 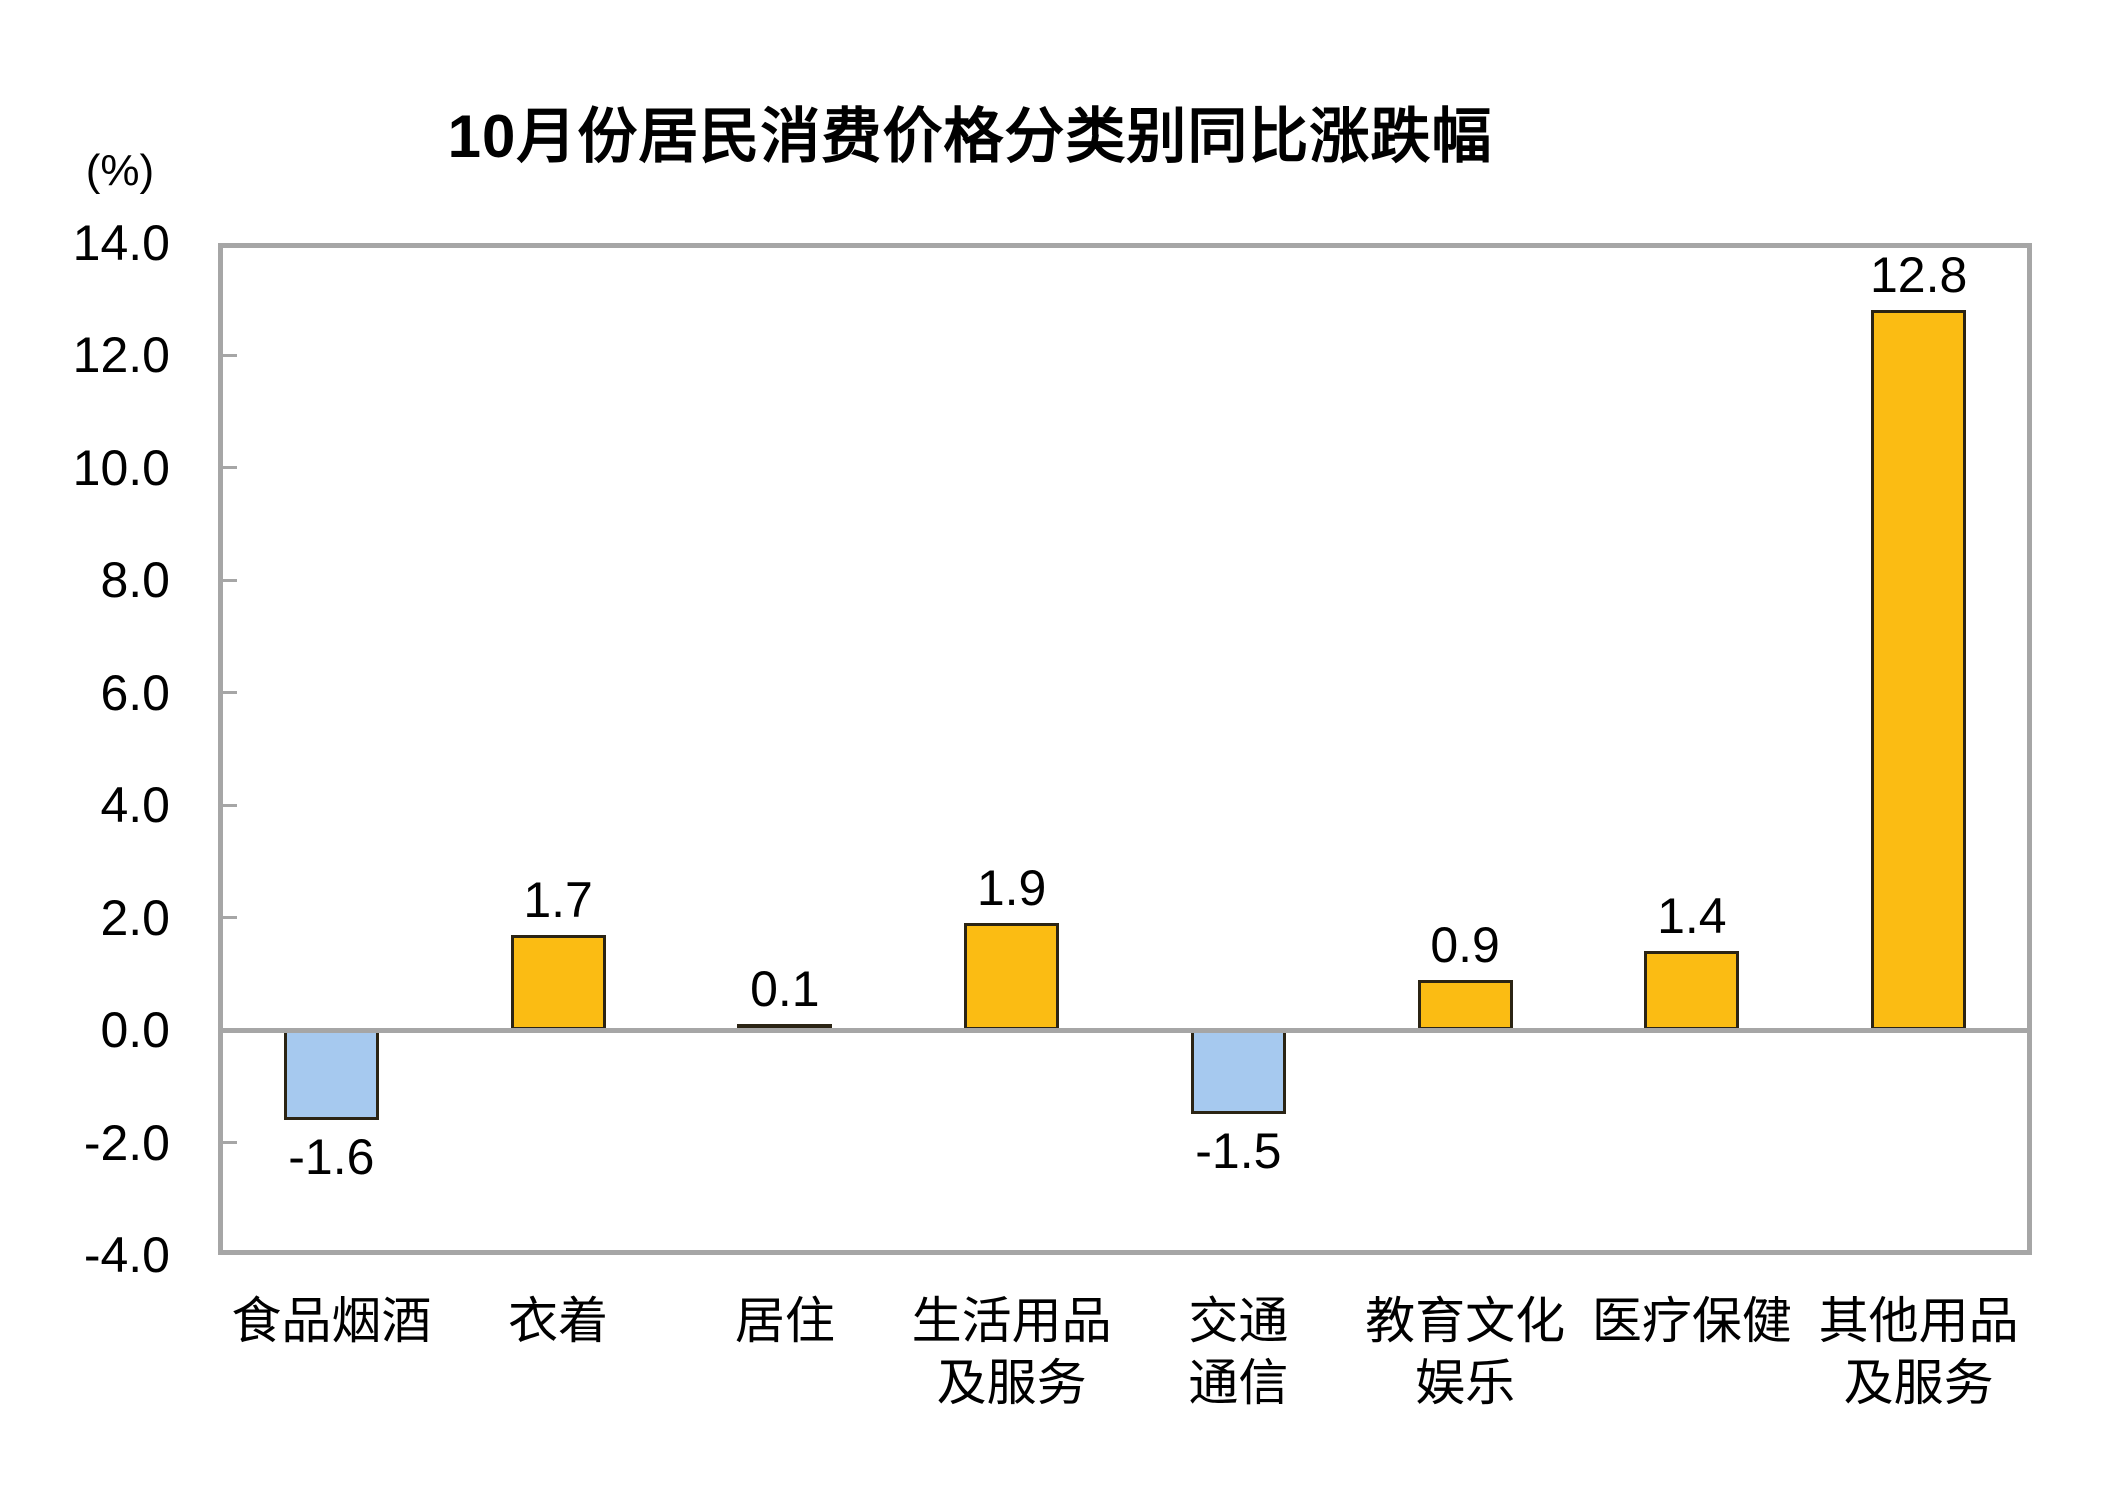 What do you see at coordinates (1125, 1030) in the screenshot?
I see `zero-axis-line` at bounding box center [1125, 1030].